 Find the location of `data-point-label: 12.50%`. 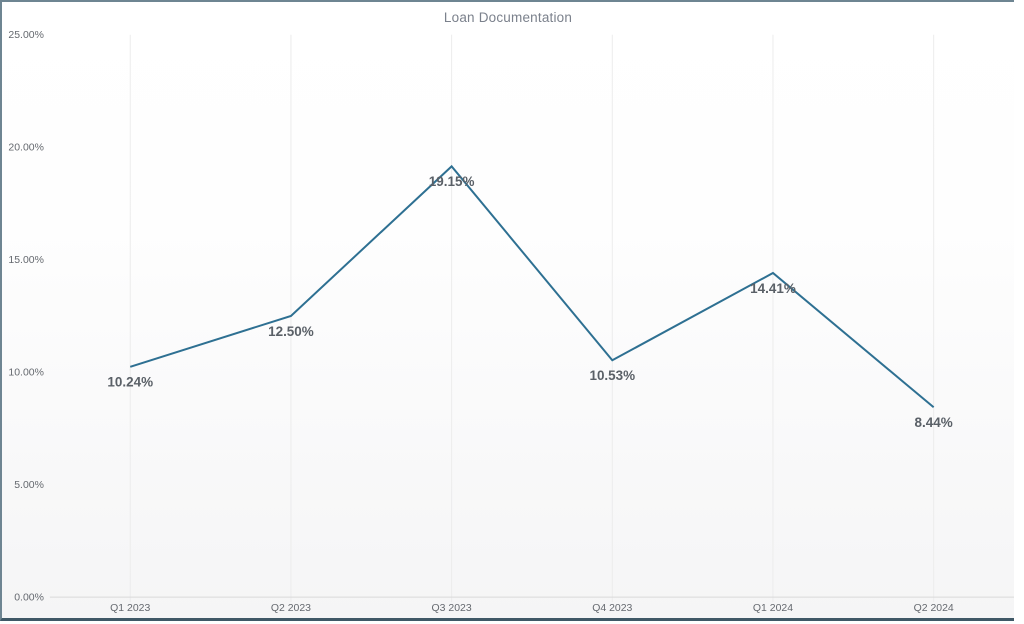

data-point-label: 12.50% is located at coordinates (291, 331).